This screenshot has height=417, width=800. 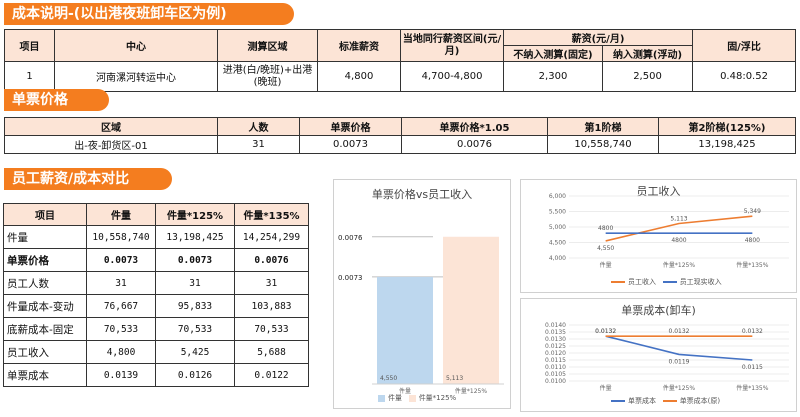 I want to click on legend-label-actual-income: 员工现实收入, so click(x=700, y=282).